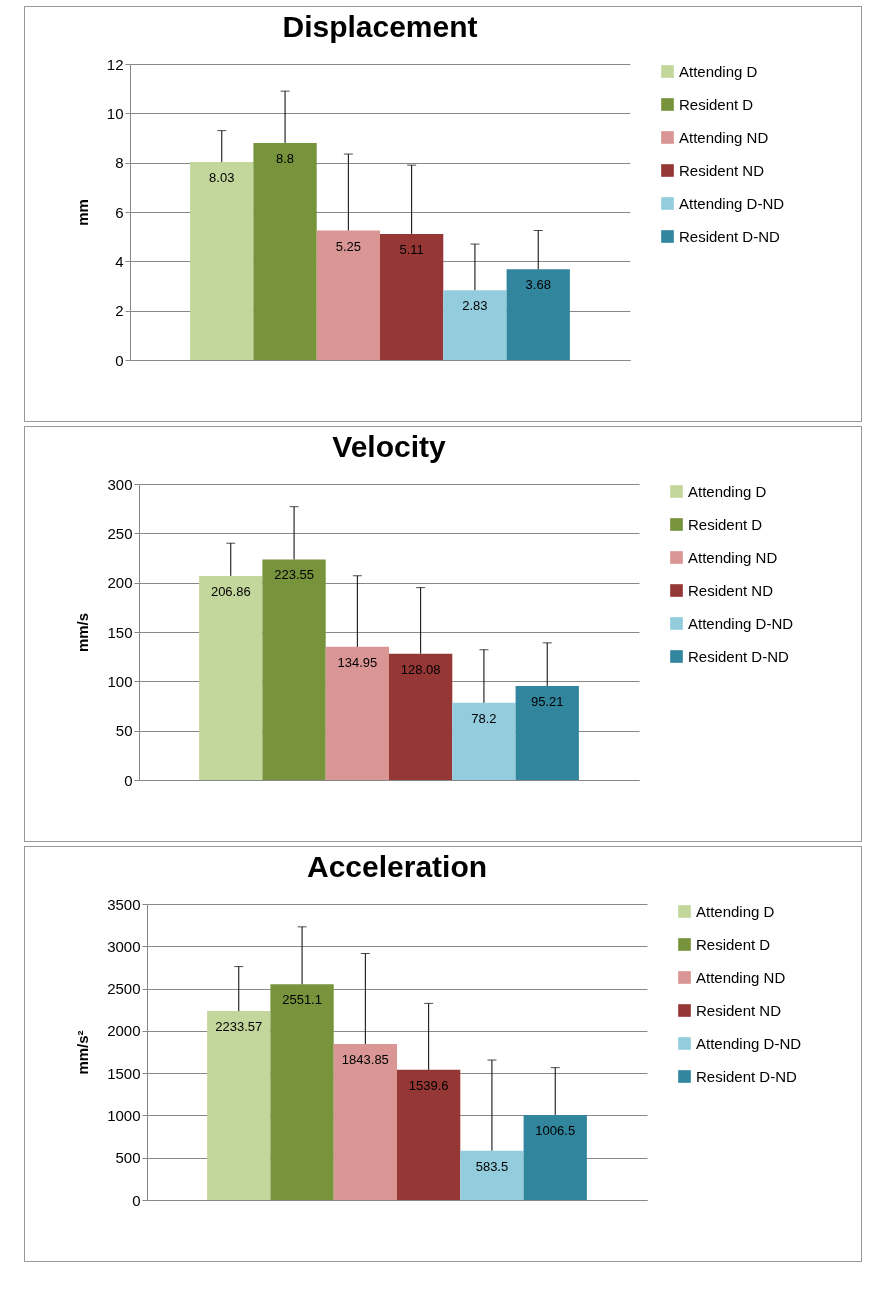  Describe the element at coordinates (411, 249) in the screenshot. I see `data-label: 5.11` at that location.